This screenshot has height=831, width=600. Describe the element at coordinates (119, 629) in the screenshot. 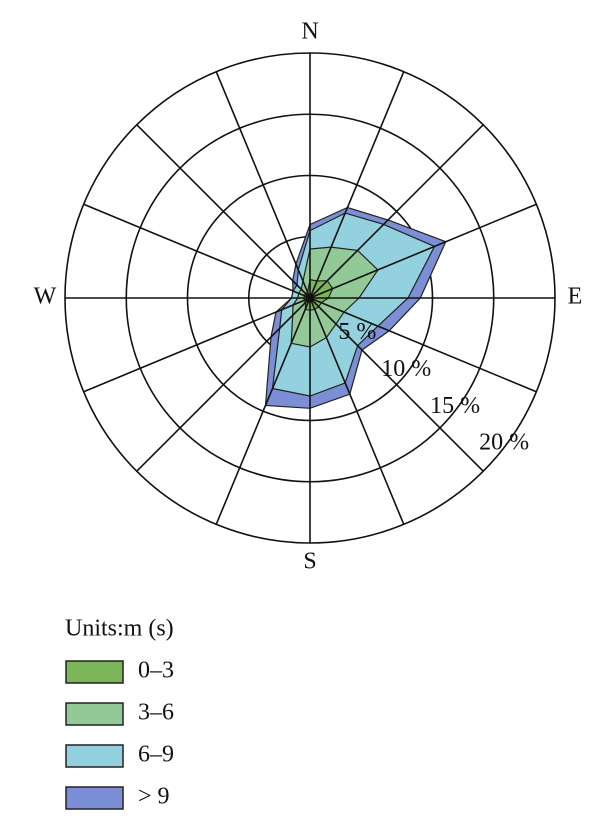

I see `legend-title: Units:m (s)` at that location.